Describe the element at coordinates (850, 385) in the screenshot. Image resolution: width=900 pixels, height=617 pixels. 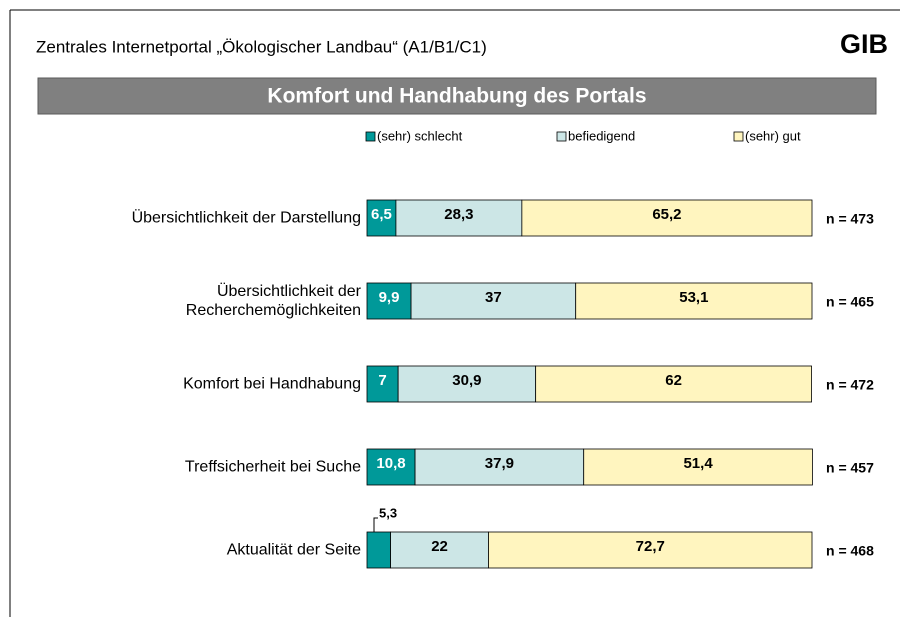
I see `n-label: n = 472` at that location.